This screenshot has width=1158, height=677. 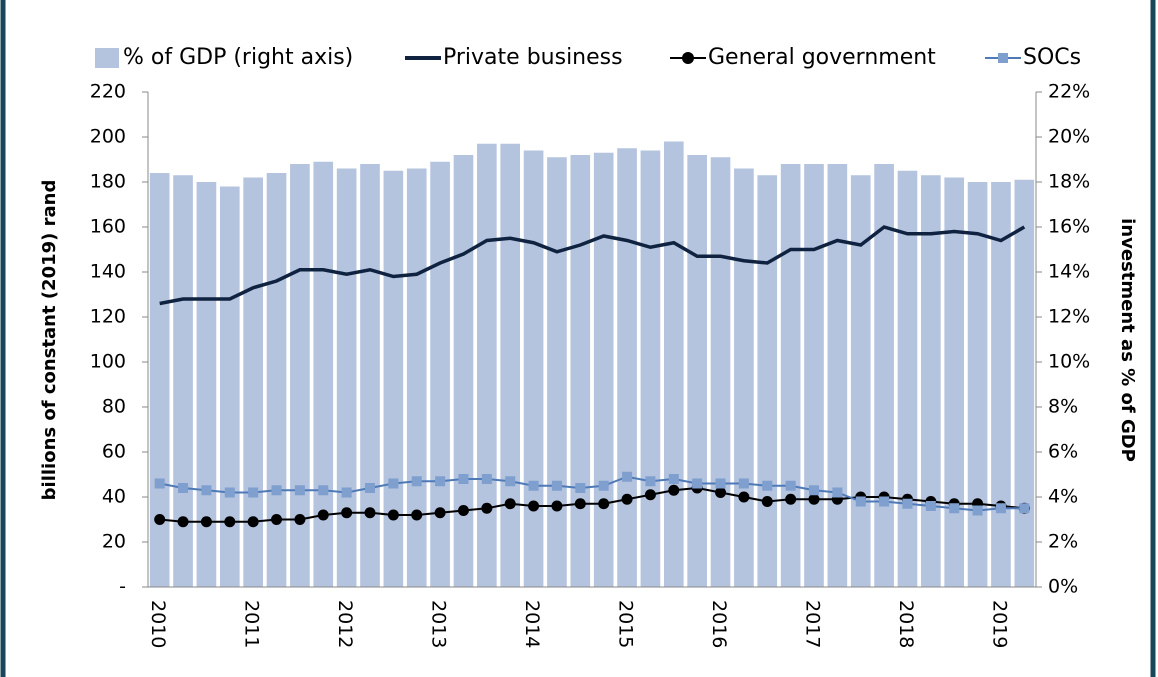 I want to click on y2-tick-label: 18%, so click(x=1069, y=182).